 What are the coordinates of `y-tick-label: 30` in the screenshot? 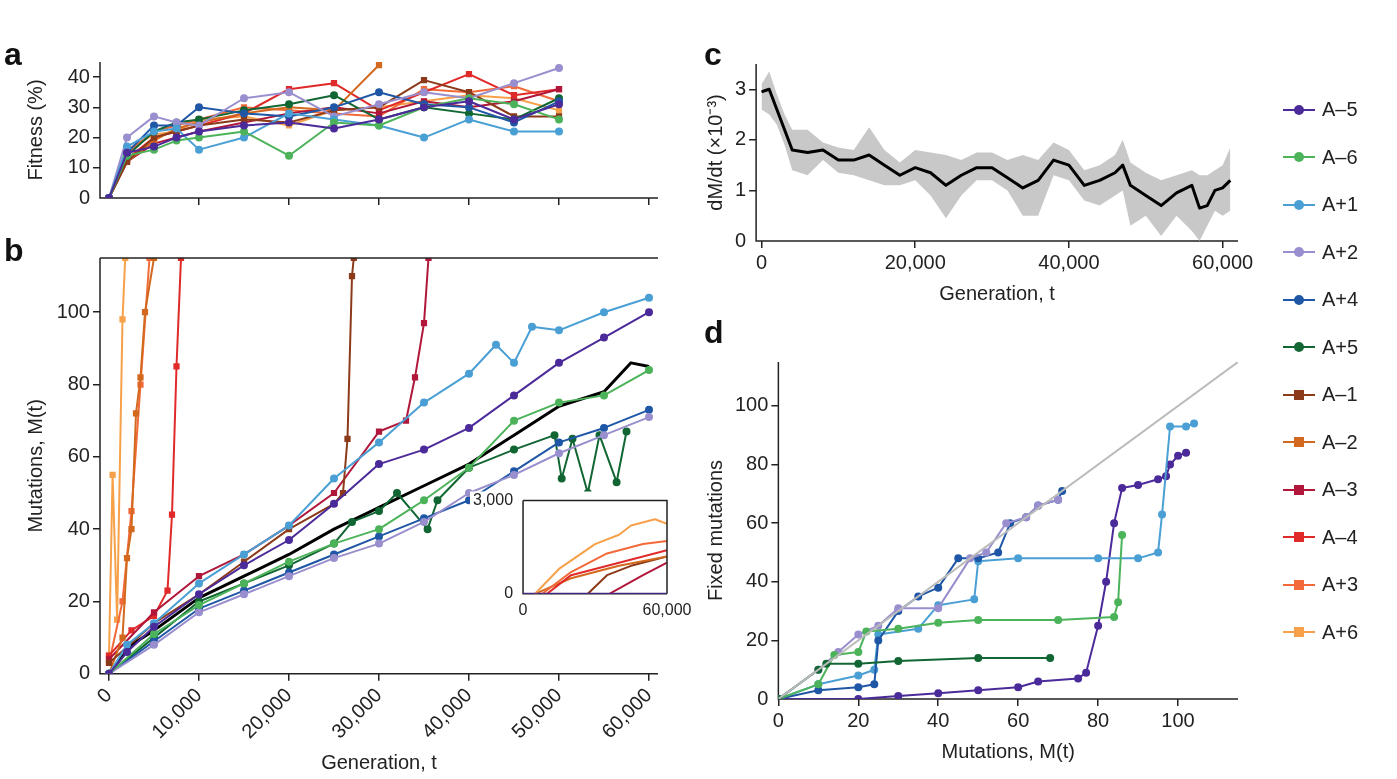 It's located at (78, 105).